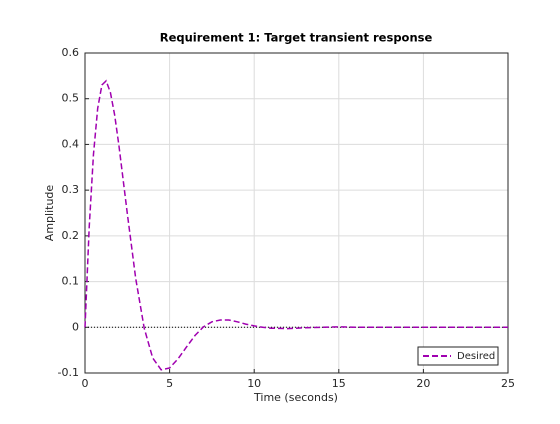 The width and height of the screenshot is (560, 424). I want to click on y-tick-label: 0, so click(75, 326).